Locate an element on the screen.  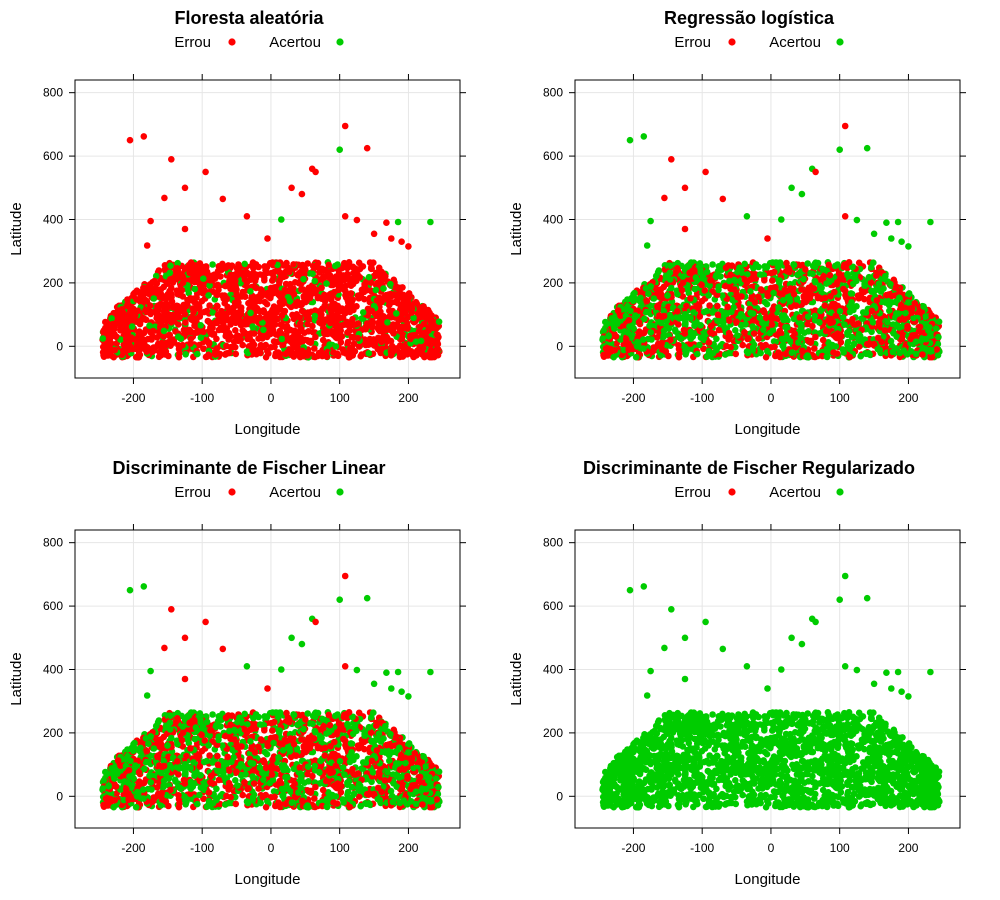
y-tick-label: 0 is located at coordinates (559, 346).